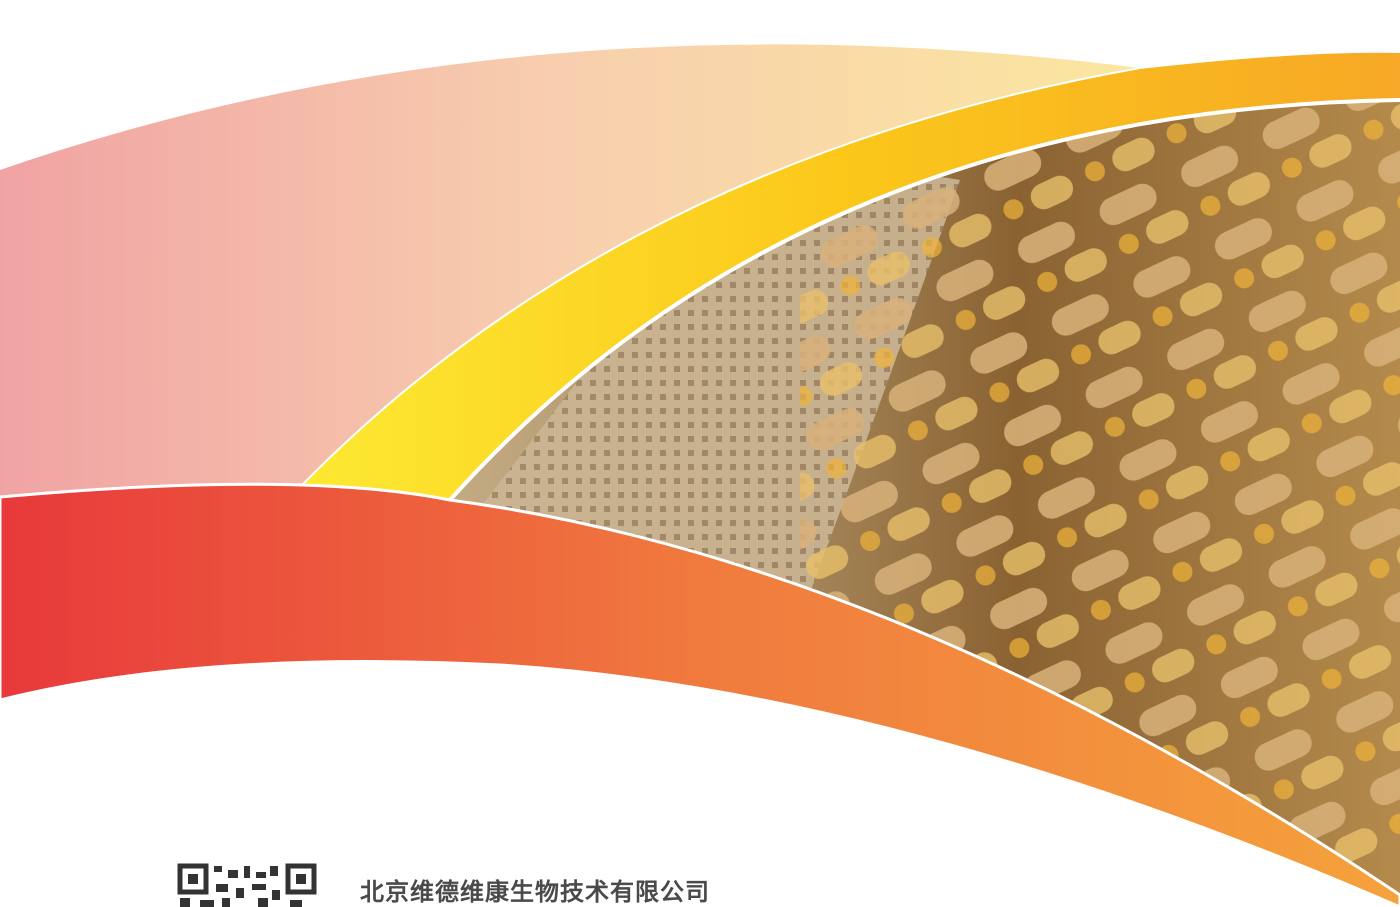  Describe the element at coordinates (247, 885) in the screenshot. I see `qr-code` at that location.